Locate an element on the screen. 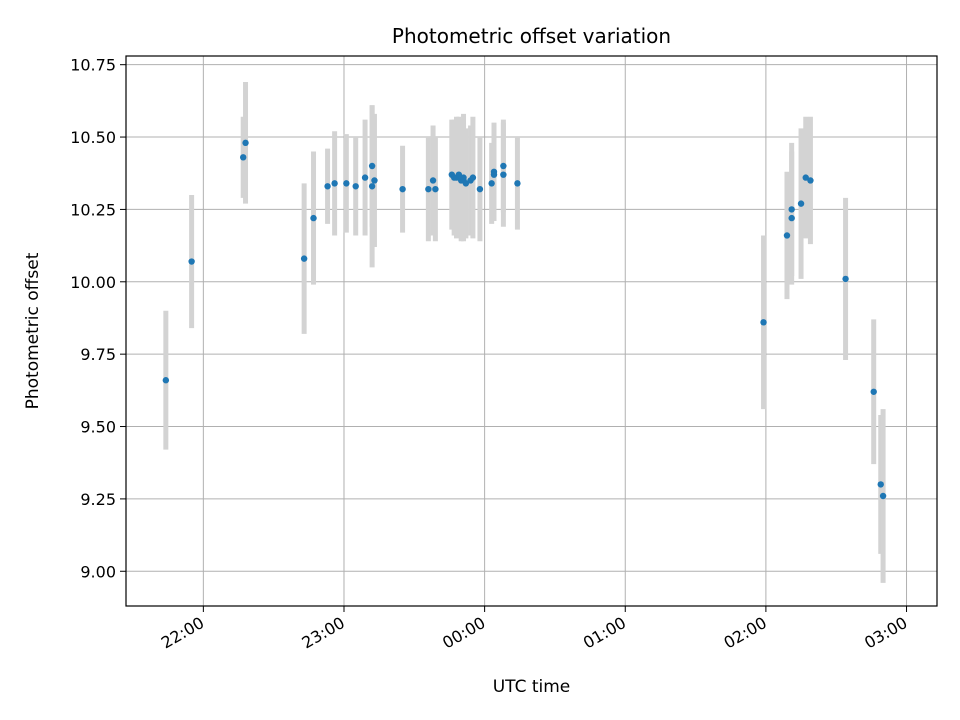 Image resolution: width=960 pixels, height=720 pixels. x-tick-label: 22:00 is located at coordinates (182, 633).